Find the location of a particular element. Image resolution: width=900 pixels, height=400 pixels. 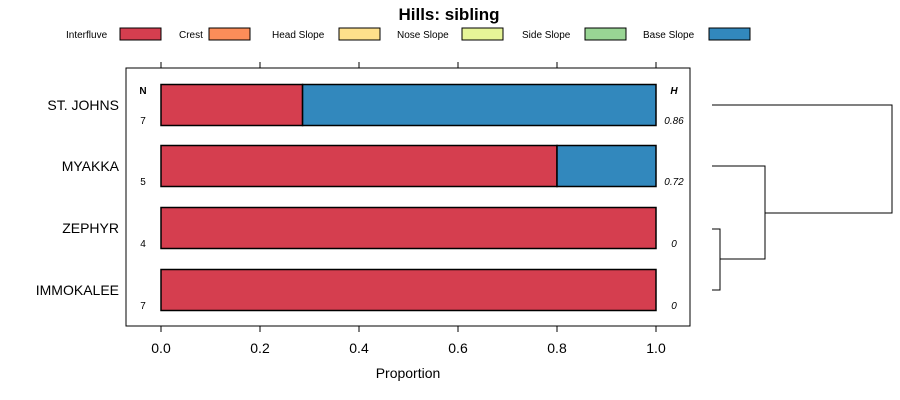

x-tick-label: 0.4 is located at coordinates (359, 348).